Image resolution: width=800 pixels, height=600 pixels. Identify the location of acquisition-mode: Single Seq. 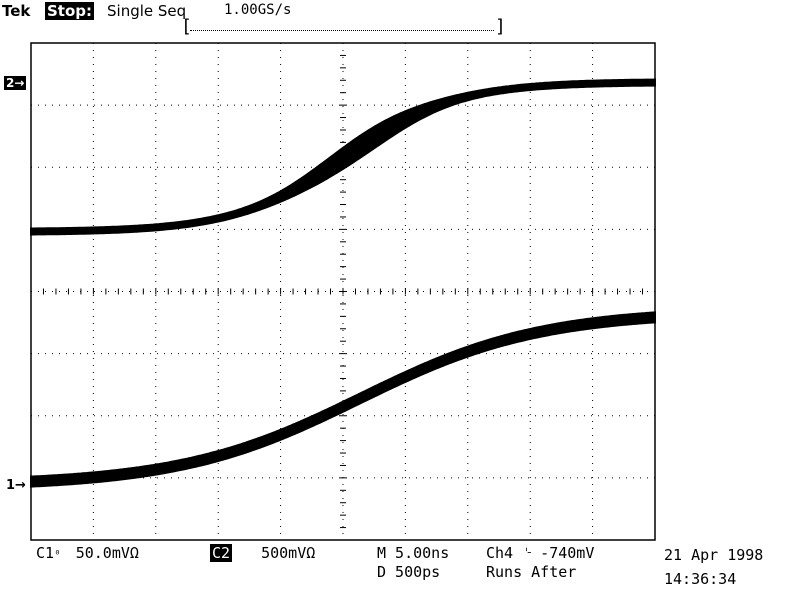
(147, 11).